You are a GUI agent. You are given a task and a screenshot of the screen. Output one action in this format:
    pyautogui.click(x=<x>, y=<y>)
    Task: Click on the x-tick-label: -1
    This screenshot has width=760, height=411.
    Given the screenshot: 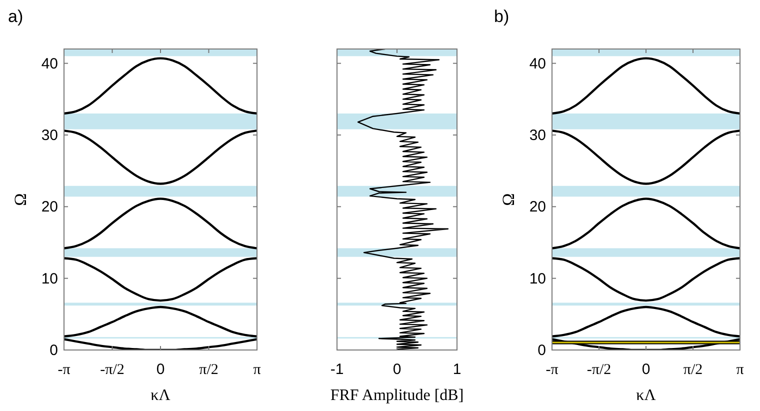 What is the action you would take?
    pyautogui.click(x=337, y=369)
    